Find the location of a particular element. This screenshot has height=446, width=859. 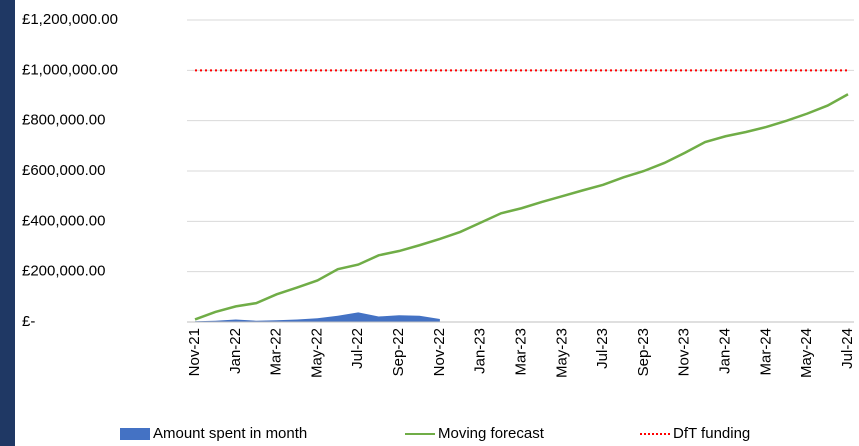

x-tick-label: Jul-24 is located at coordinates (847, 348).